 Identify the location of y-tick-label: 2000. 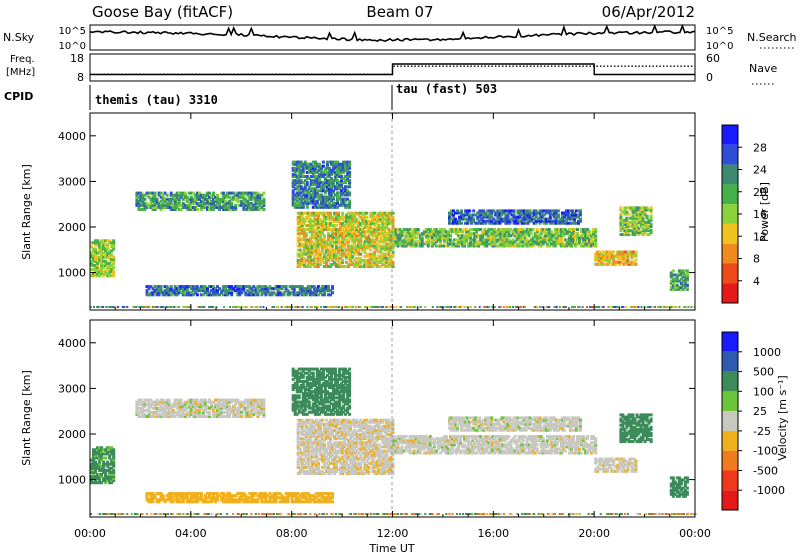
(72, 227).